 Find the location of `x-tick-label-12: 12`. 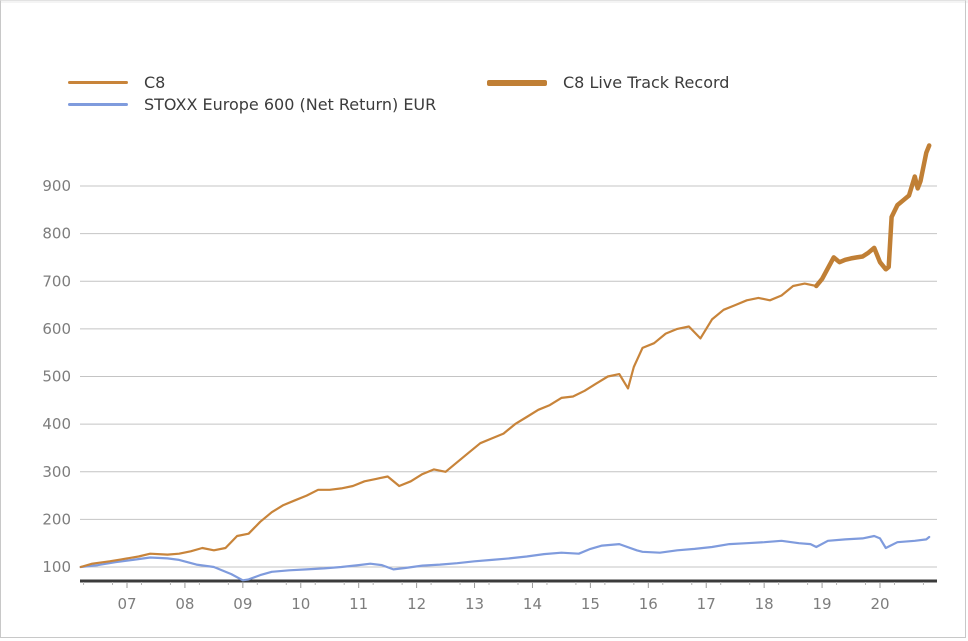

x-tick-label-12: 12 is located at coordinates (416, 604).